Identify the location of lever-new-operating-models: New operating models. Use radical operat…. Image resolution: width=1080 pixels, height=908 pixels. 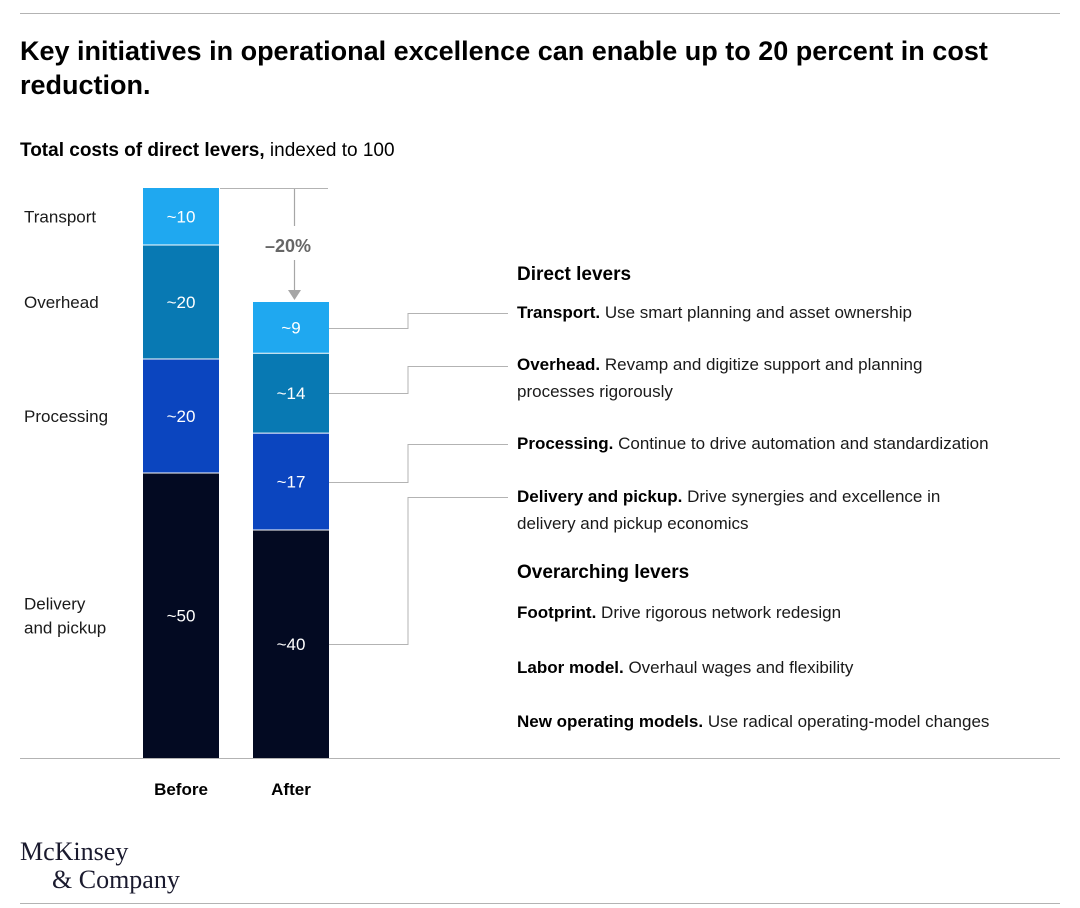
(792, 721).